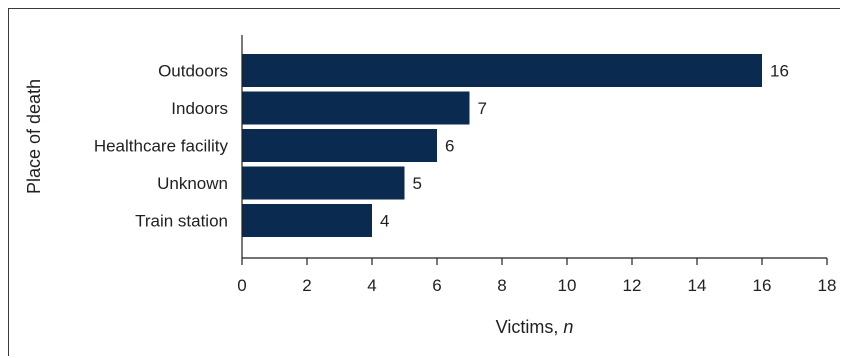 The width and height of the screenshot is (842, 358). What do you see at coordinates (34, 136) in the screenshot?
I see `y-axis-title: Place of death` at bounding box center [34, 136].